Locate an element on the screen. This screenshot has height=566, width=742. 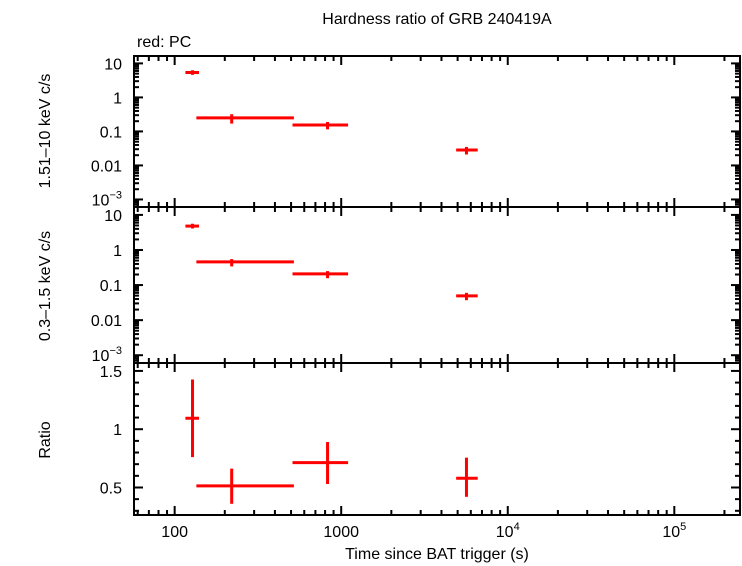
x-tick-label: 10⁴ is located at coordinates (508, 531).